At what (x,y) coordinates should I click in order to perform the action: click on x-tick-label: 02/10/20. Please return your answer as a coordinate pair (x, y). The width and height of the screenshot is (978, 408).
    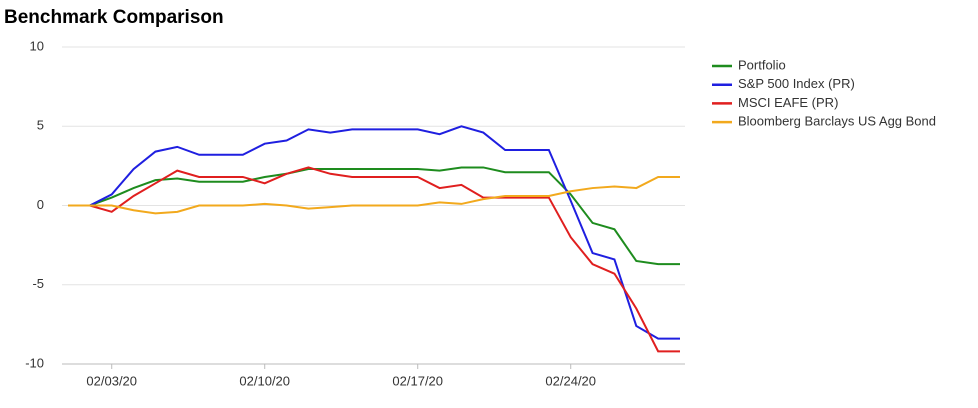
    Looking at the image, I should click on (264, 380).